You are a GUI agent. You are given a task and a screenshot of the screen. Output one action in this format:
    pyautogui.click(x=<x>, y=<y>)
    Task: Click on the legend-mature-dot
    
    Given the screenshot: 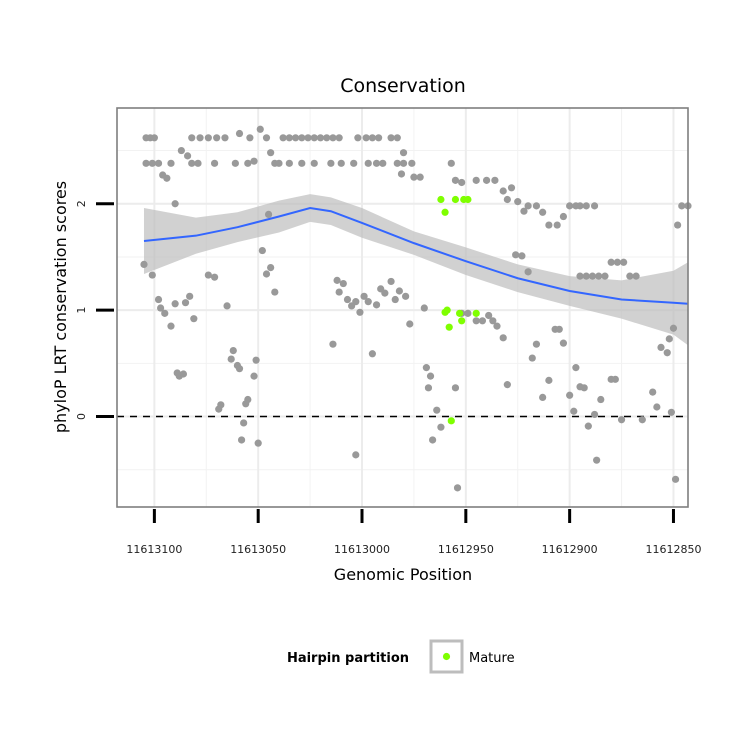 What is the action you would take?
    pyautogui.click(x=446, y=656)
    